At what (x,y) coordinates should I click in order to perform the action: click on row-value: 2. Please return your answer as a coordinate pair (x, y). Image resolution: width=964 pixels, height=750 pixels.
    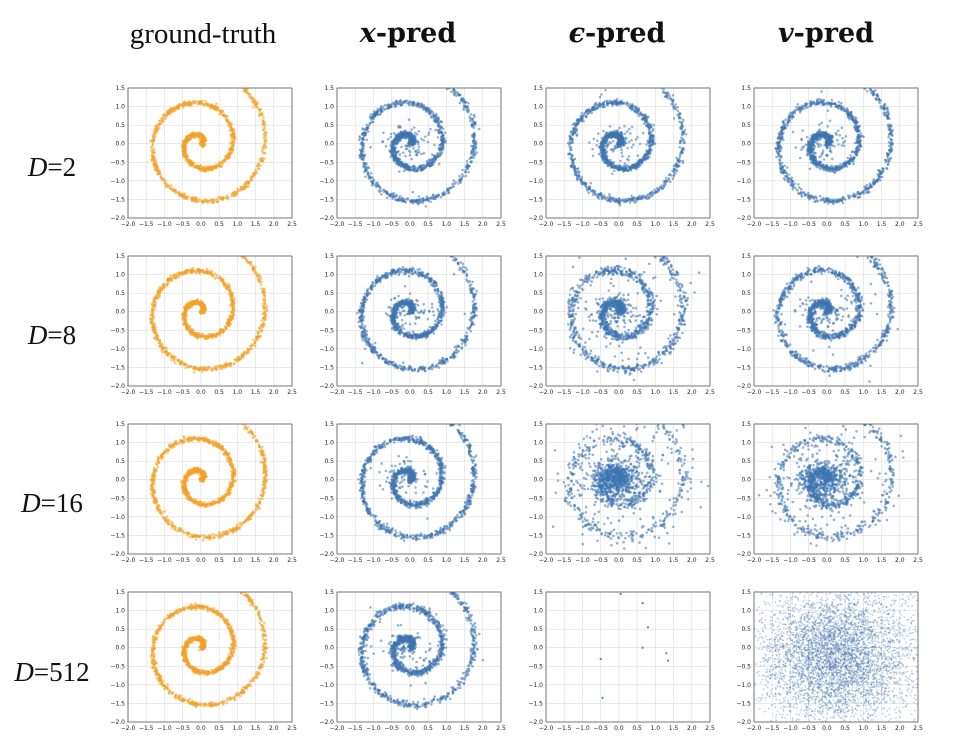
    Looking at the image, I should click on (70, 167).